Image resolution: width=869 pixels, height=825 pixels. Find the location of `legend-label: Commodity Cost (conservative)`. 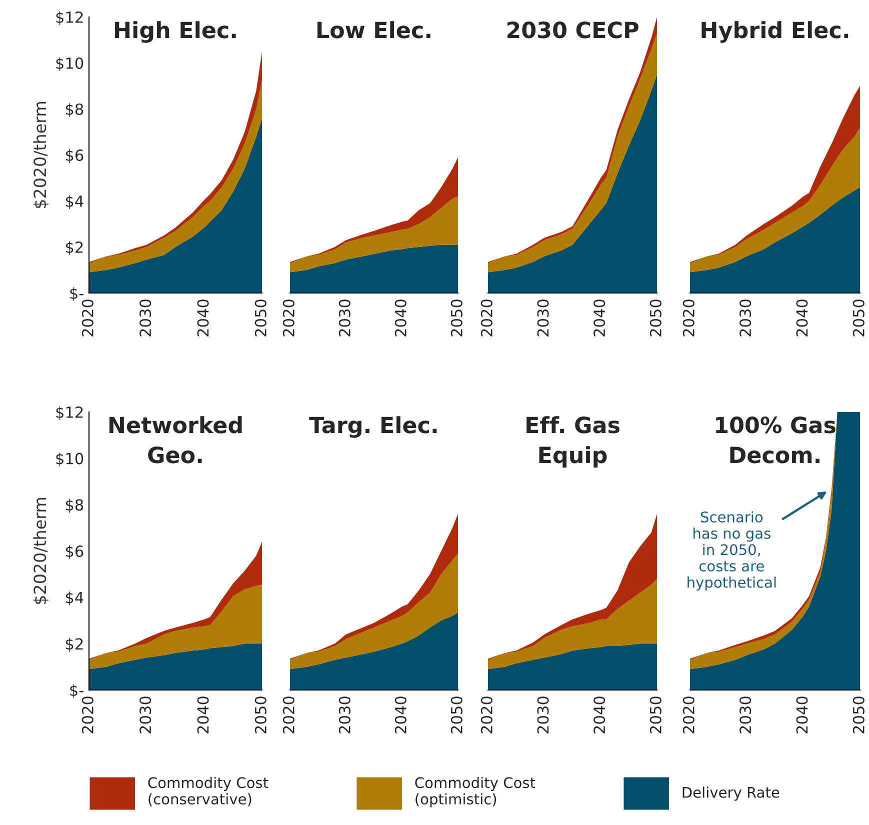

legend-label: Commodity Cost (conservative) is located at coordinates (208, 791).